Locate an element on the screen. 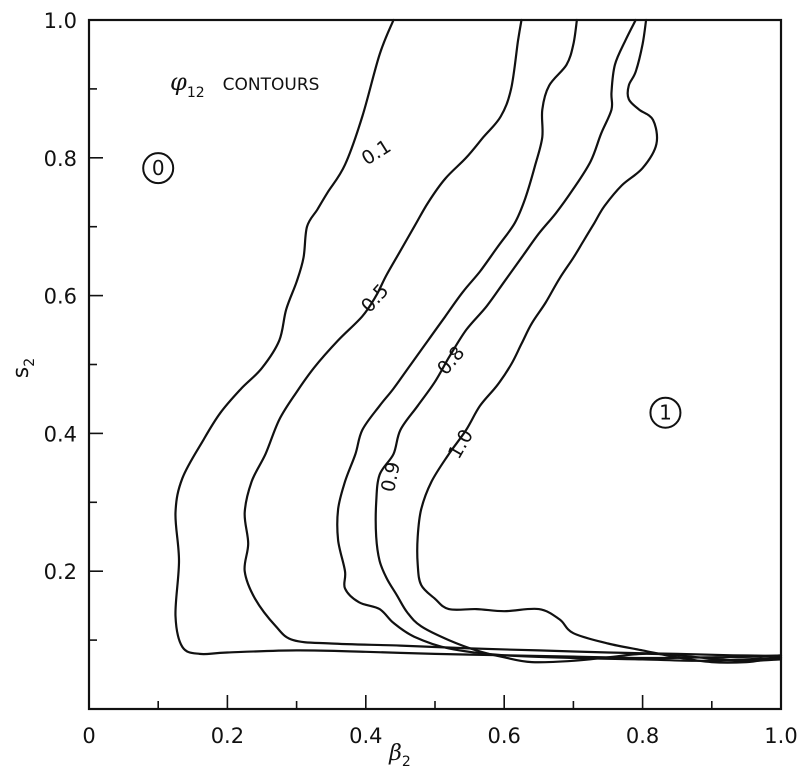 This screenshot has height=779, width=803. x-axis-symbol: β is located at coordinates (395, 753).